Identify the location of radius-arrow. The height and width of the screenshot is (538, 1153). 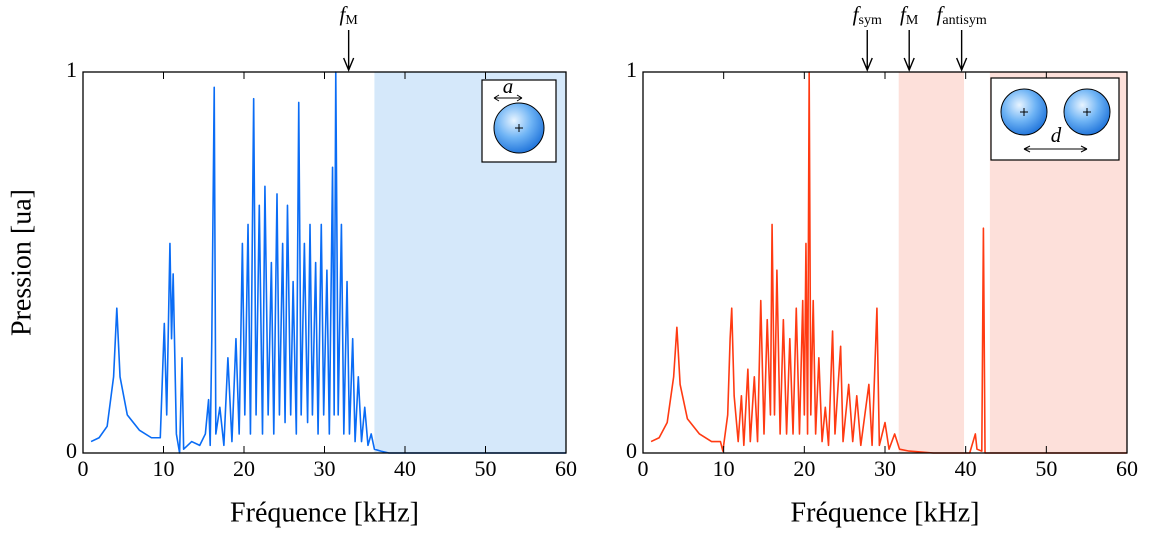
(508, 98).